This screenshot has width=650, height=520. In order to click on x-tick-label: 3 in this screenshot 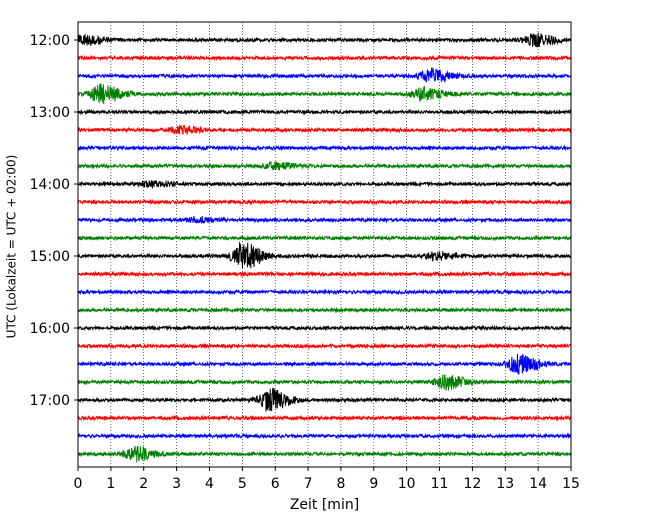, I will do `click(176, 484)`.